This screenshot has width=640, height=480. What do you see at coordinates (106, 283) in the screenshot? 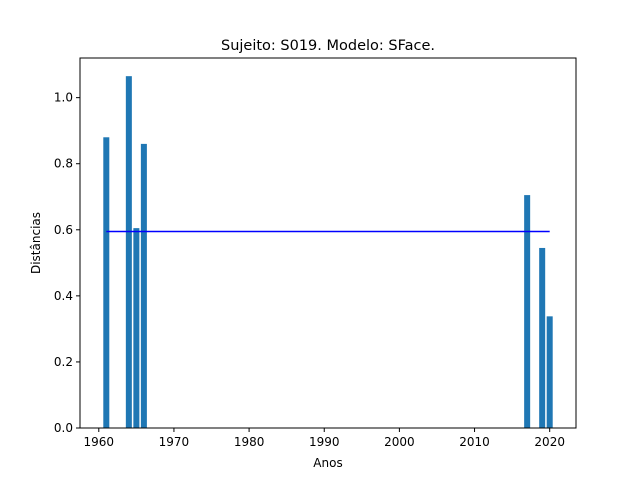
I see `bar-1961` at bounding box center [106, 283].